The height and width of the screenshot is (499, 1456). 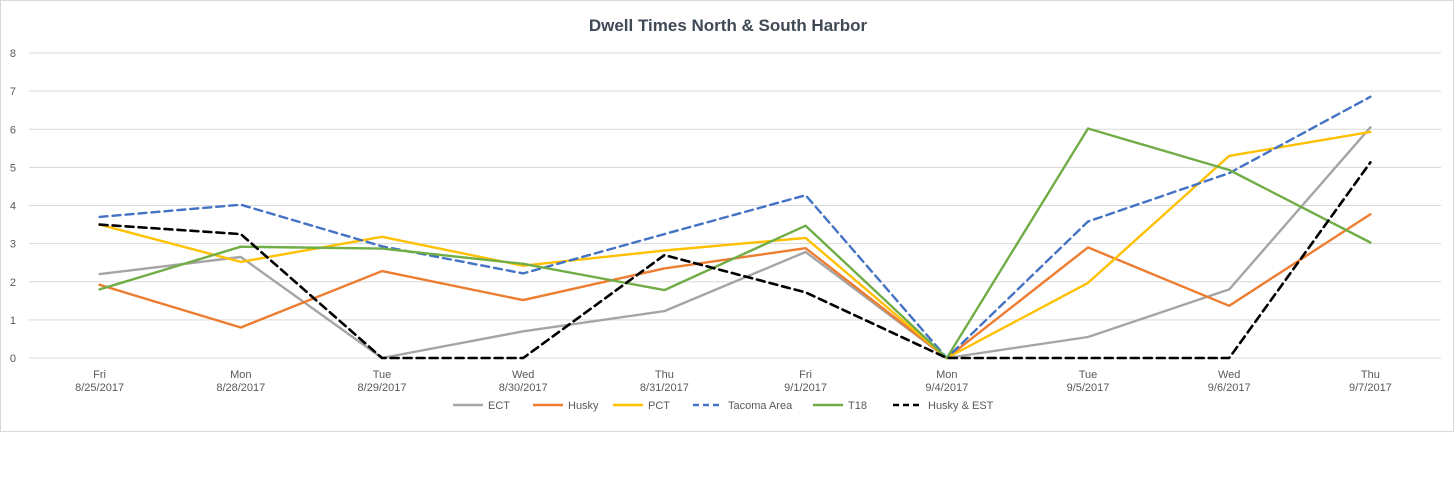 What do you see at coordinates (499, 406) in the screenshot?
I see `legend-label: ECT` at bounding box center [499, 406].